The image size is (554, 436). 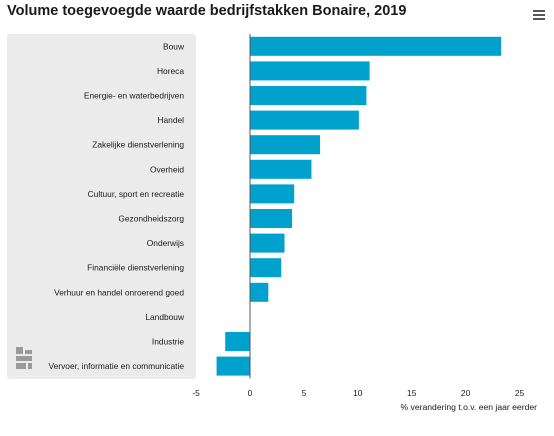 I want to click on x-tick-label: -5, so click(x=196, y=393).